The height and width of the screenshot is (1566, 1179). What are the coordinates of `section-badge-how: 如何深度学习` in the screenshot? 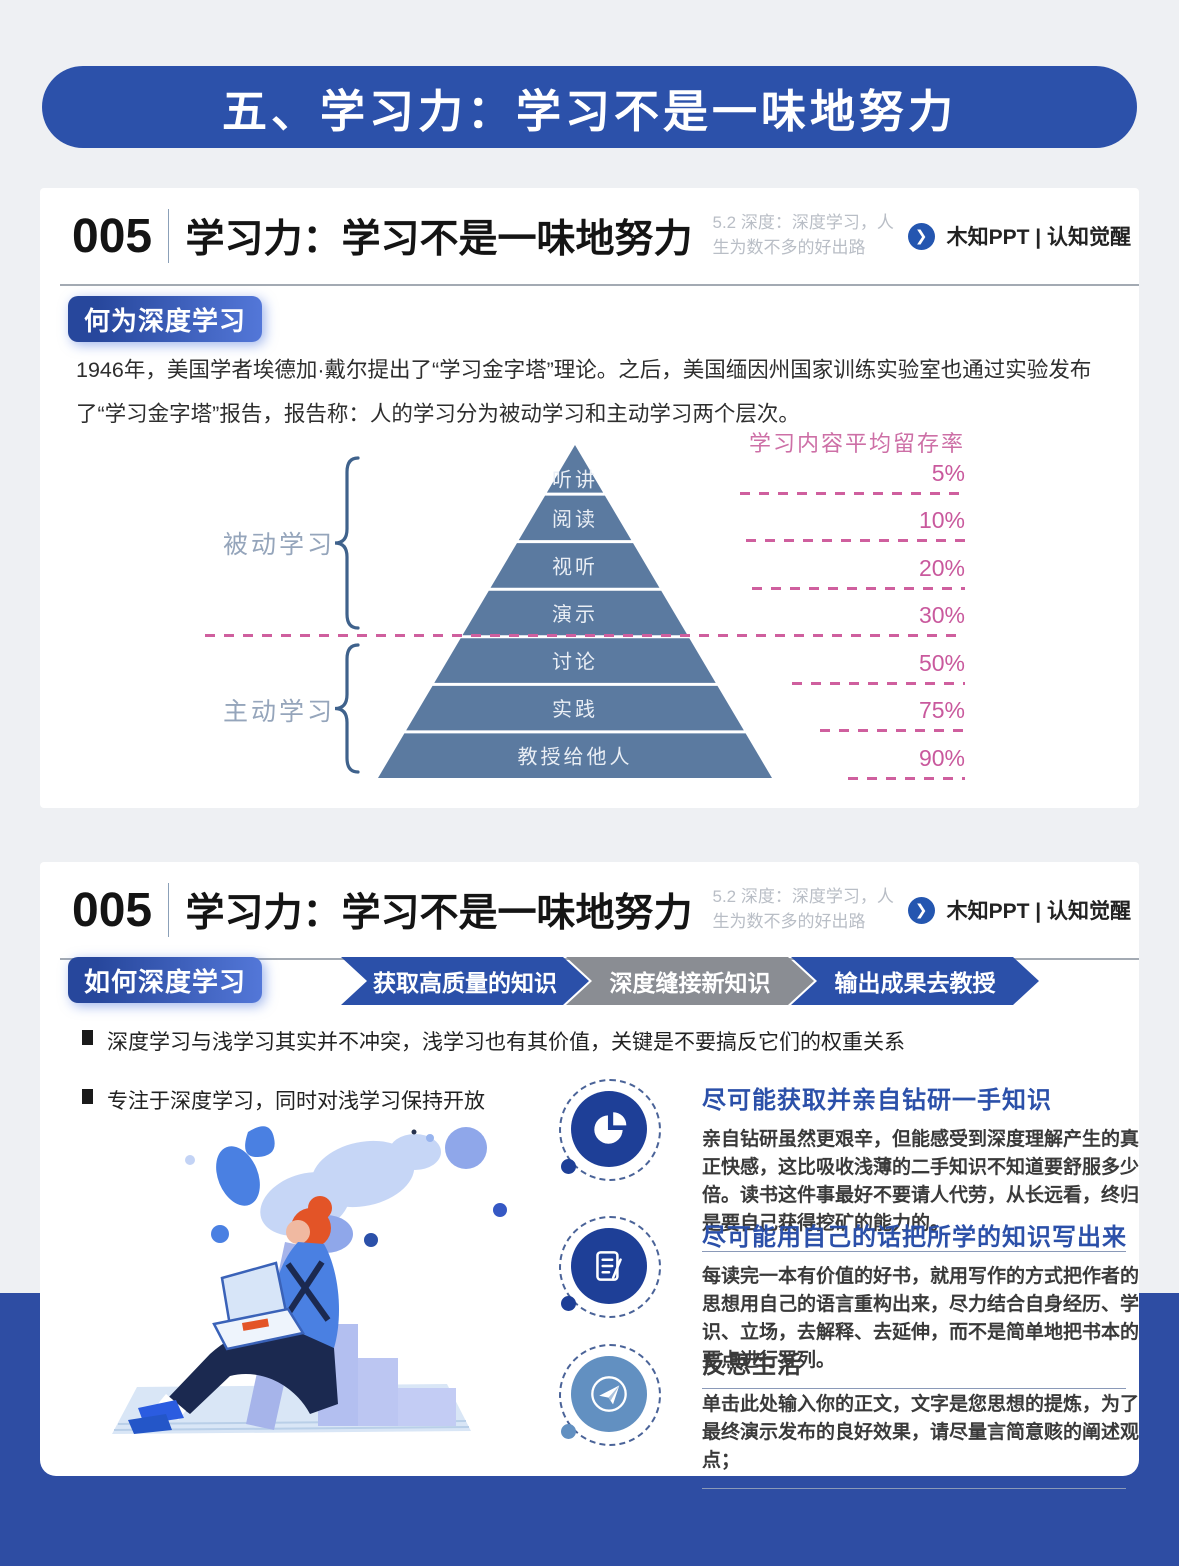 It's located at (165, 980).